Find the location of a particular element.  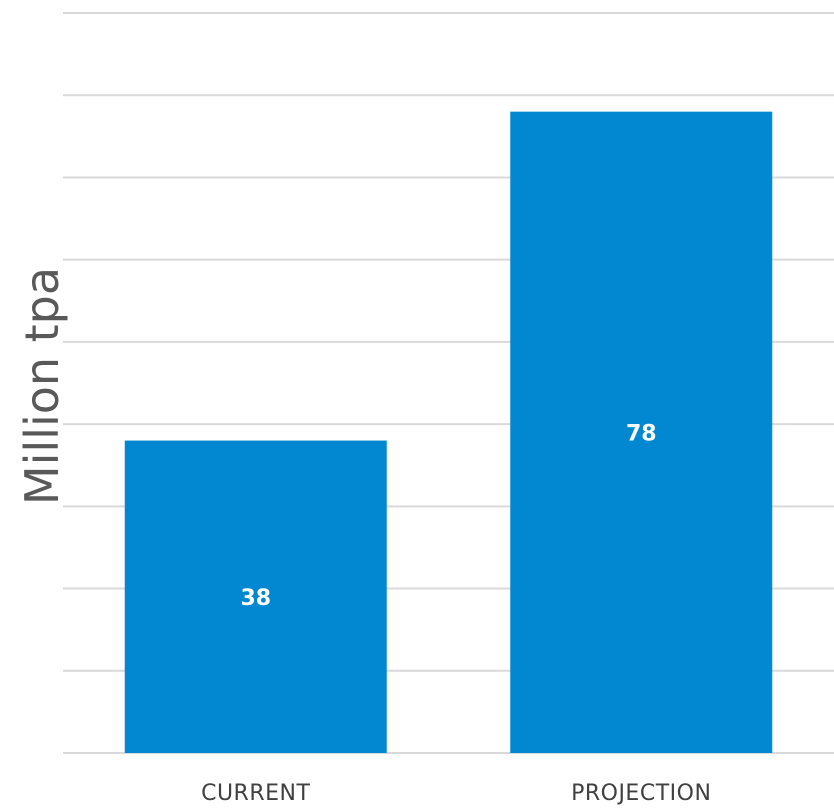

data-labels: 38 78 is located at coordinates (448, 515).